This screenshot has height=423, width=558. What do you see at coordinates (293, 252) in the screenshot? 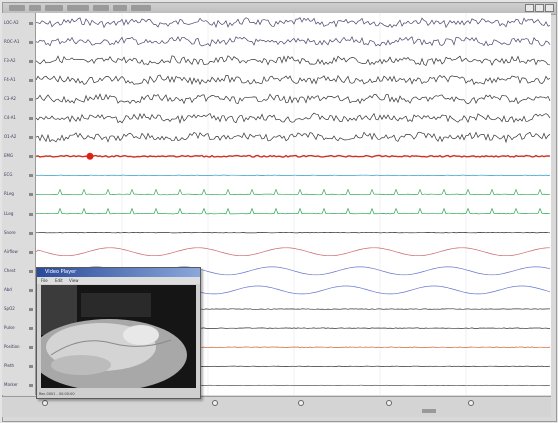
I see `trace-airflow` at bounding box center [293, 252].